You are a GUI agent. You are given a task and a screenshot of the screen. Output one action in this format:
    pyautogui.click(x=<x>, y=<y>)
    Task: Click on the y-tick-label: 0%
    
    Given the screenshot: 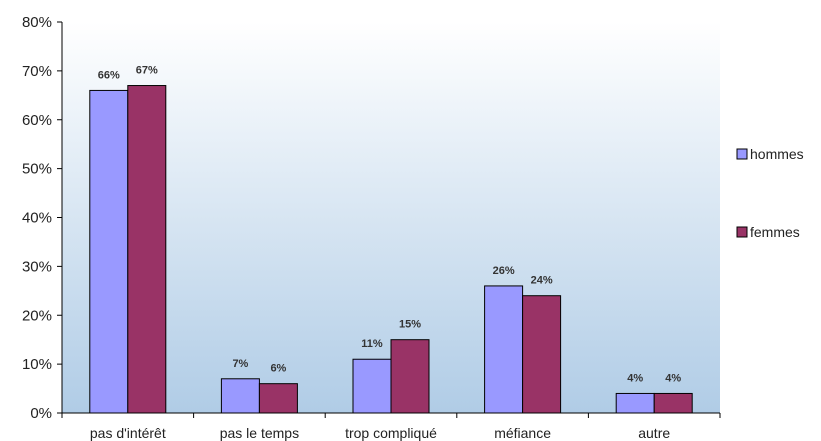 What is the action you would take?
    pyautogui.click(x=41, y=413)
    